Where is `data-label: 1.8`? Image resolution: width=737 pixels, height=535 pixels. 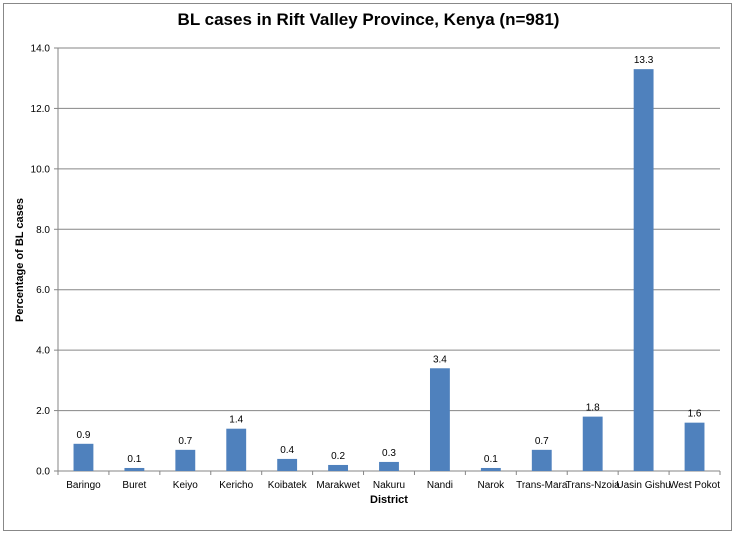 data-label: 1.8 is located at coordinates (593, 408).